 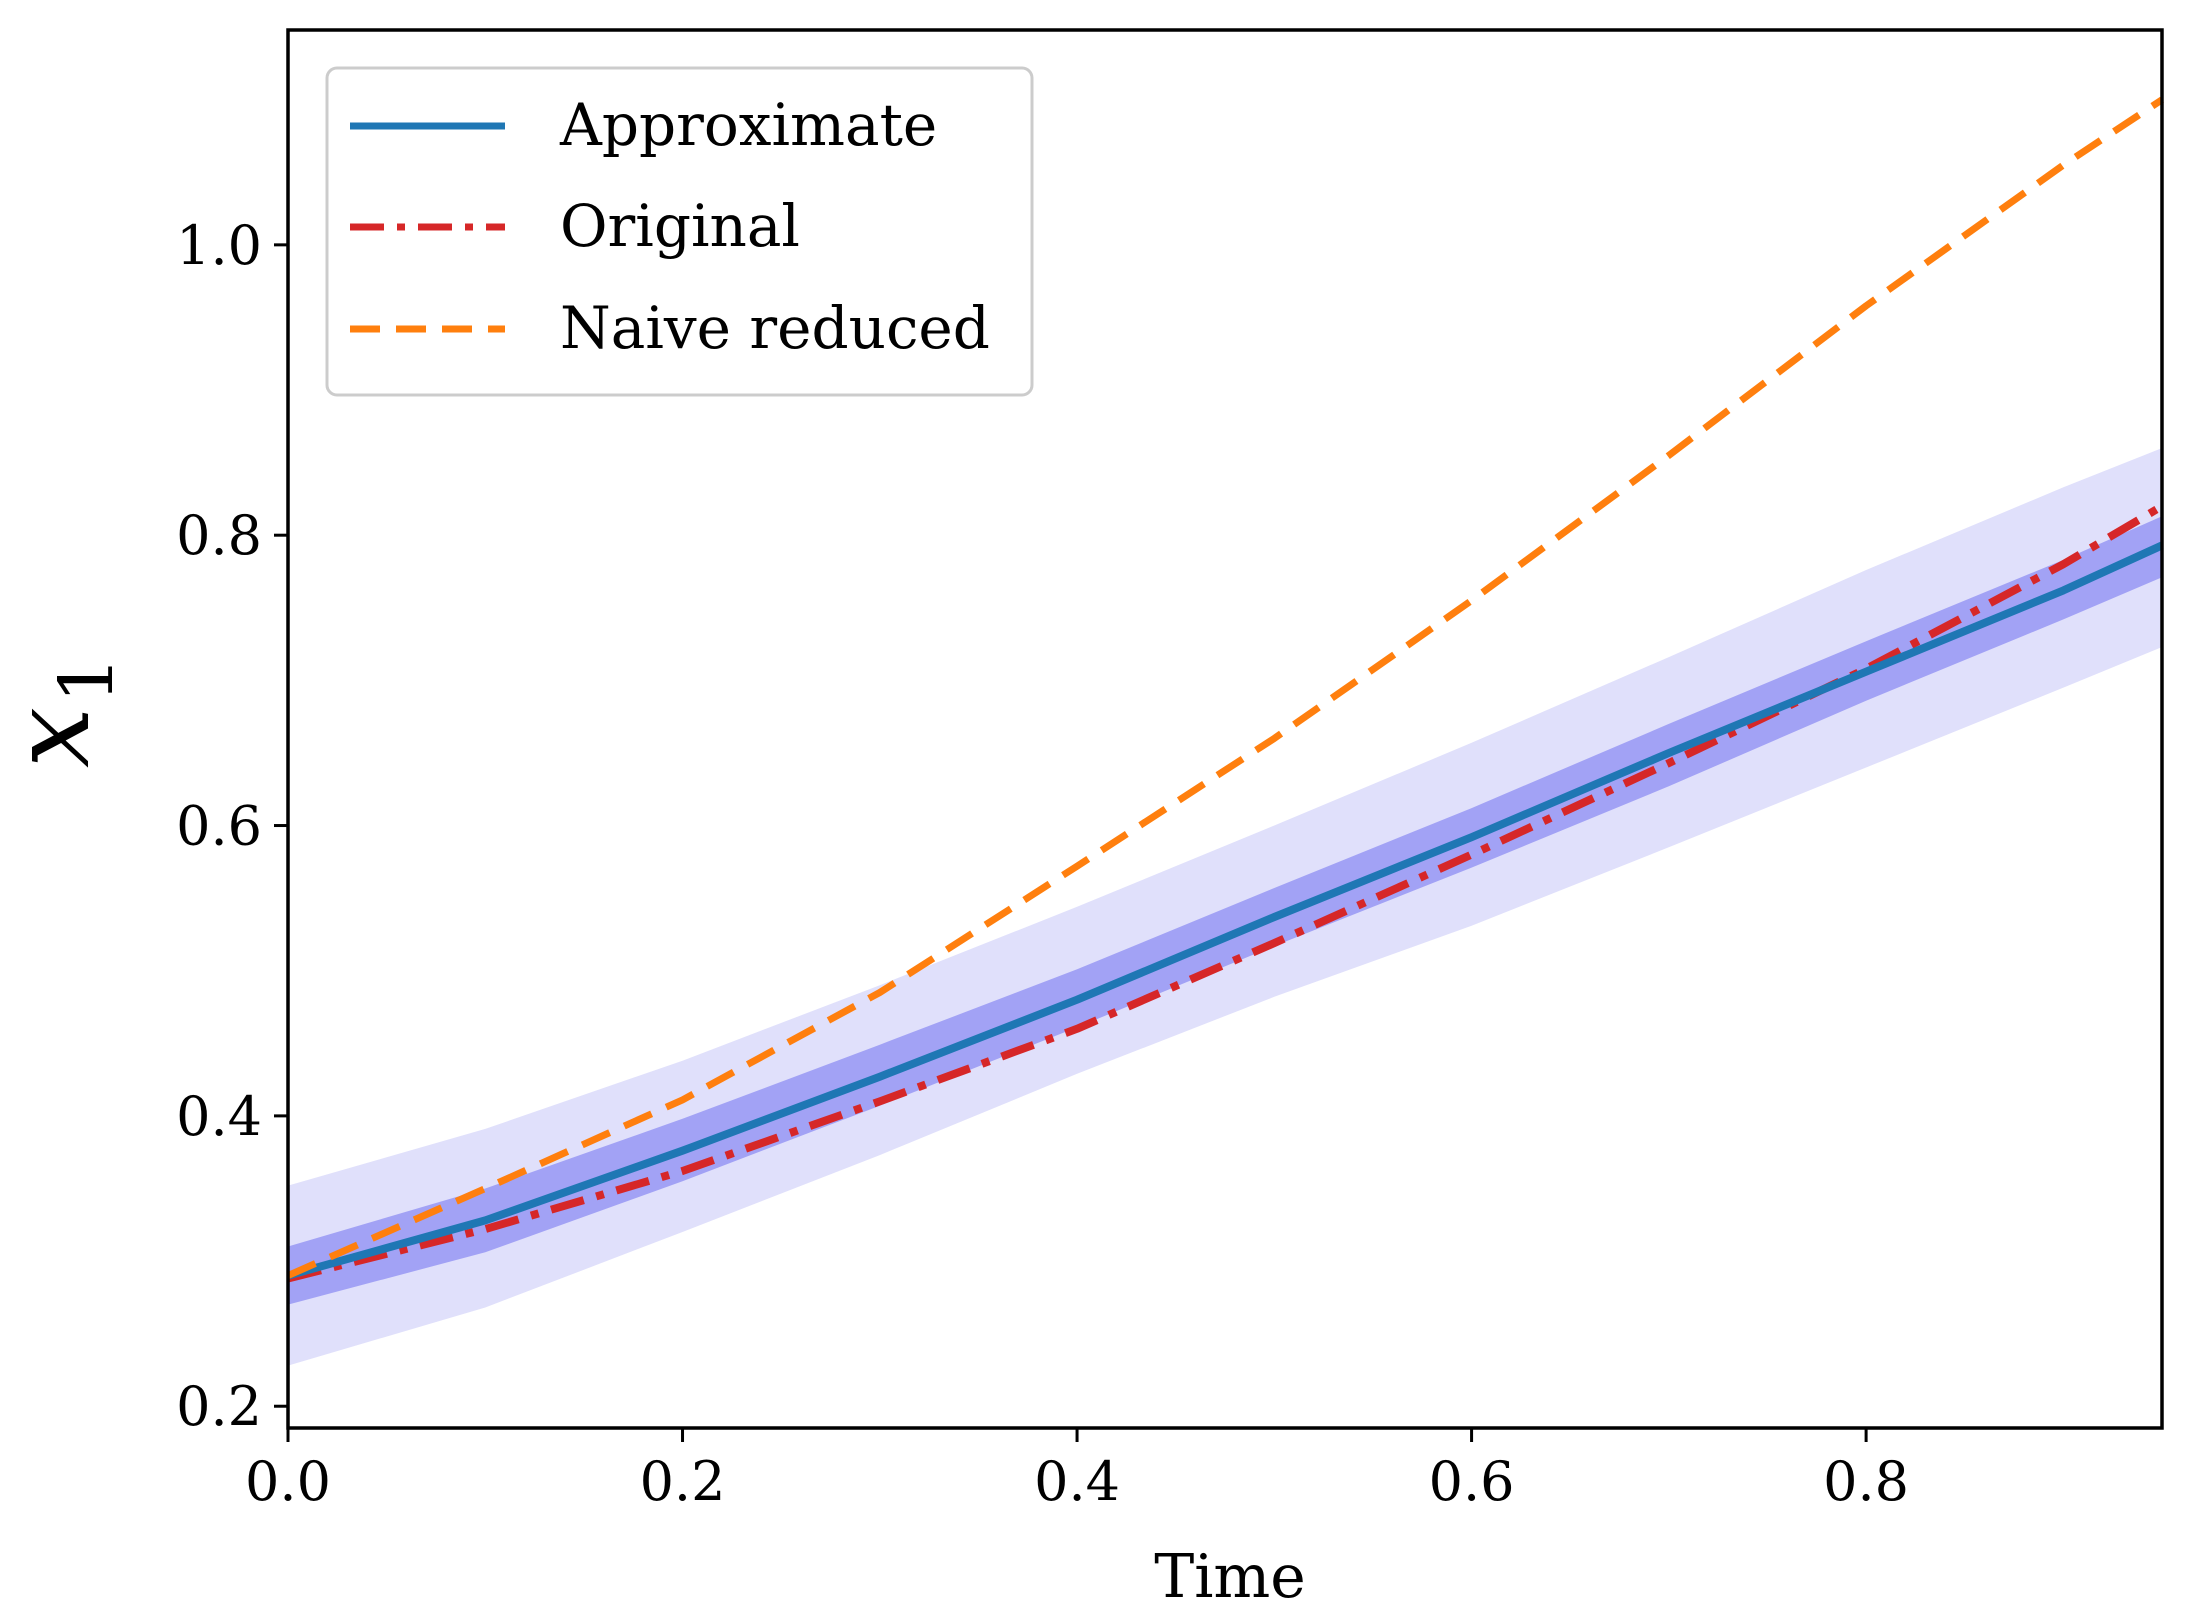 I want to click on y-axis-title-main: x, so click(x=57, y=737).